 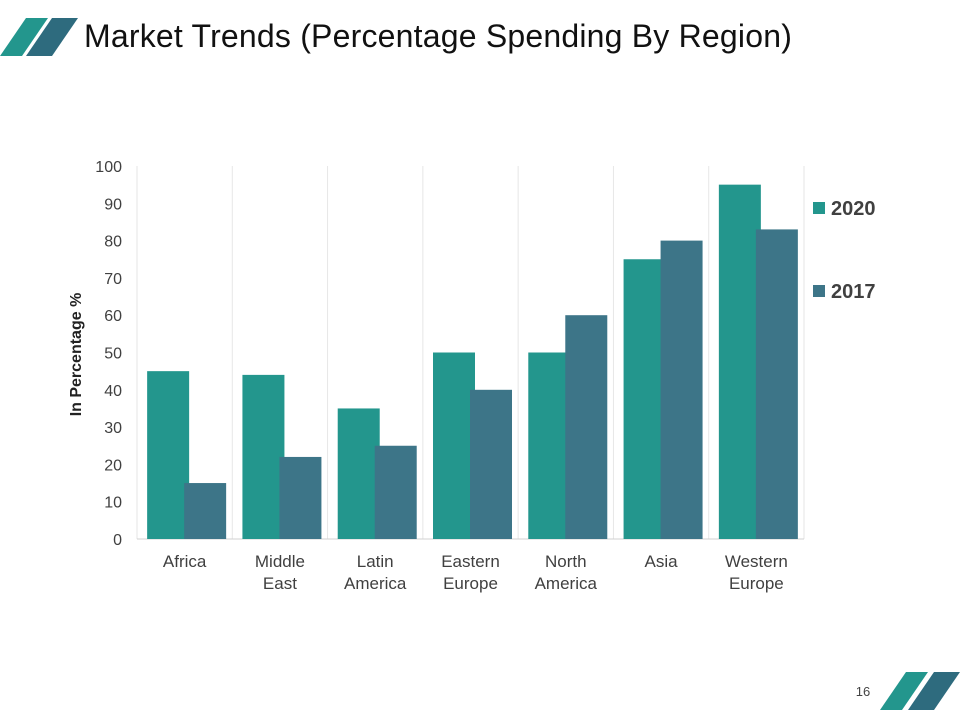 I want to click on page-number: 16, so click(x=863, y=691).